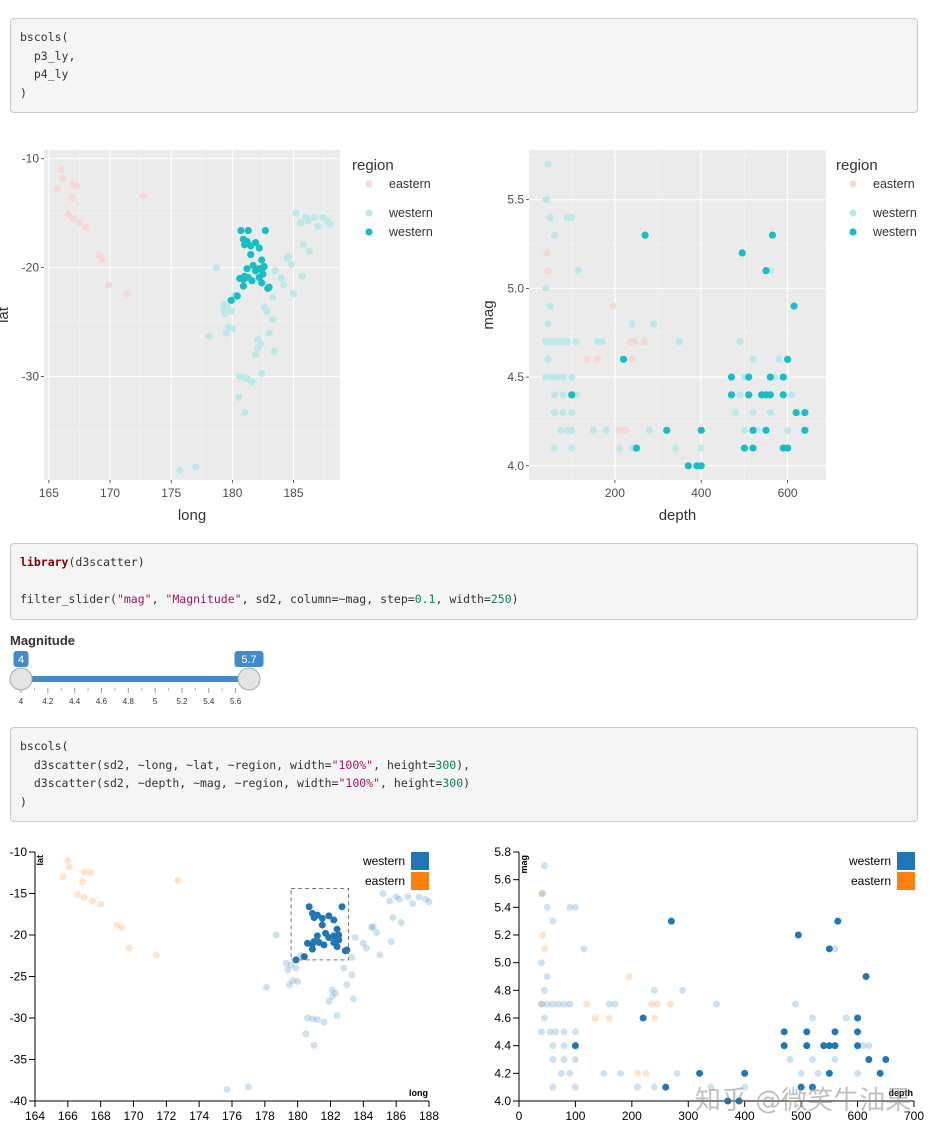 The height and width of the screenshot is (1135, 948). What do you see at coordinates (19, 977) in the screenshot?
I see `y-tick-label: -25` at bounding box center [19, 977].